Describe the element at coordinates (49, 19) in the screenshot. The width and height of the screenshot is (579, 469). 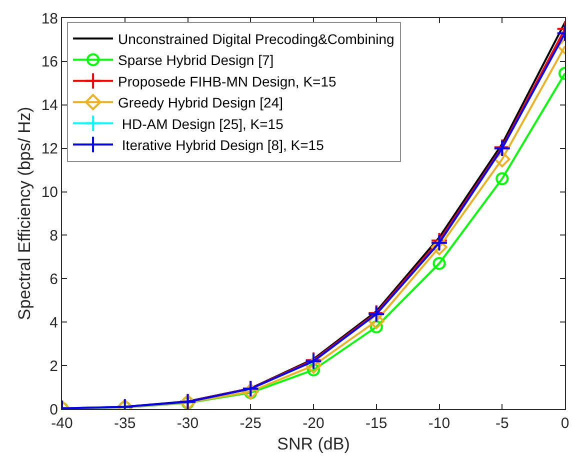
I see `y-tick-label: 18` at that location.